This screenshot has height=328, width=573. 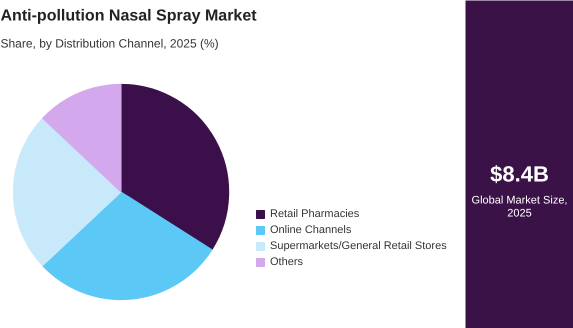 What do you see at coordinates (109, 43) in the screenshot?
I see `chart-subtitle: Share, by Distribution Channel, 2025 (%)` at bounding box center [109, 43].